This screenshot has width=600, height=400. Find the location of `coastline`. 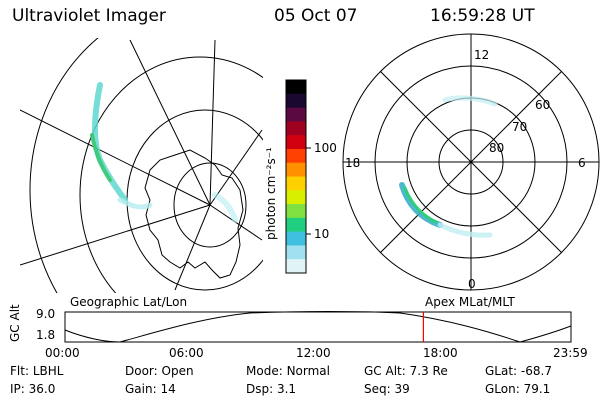

coastline is located at coordinates (194, 214).